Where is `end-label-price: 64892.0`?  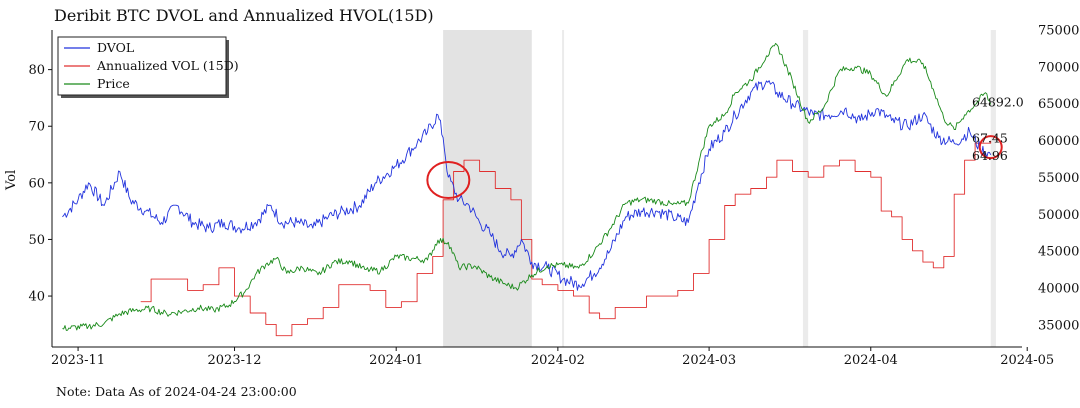
end-label-price: 64892.0 is located at coordinates (998, 102).